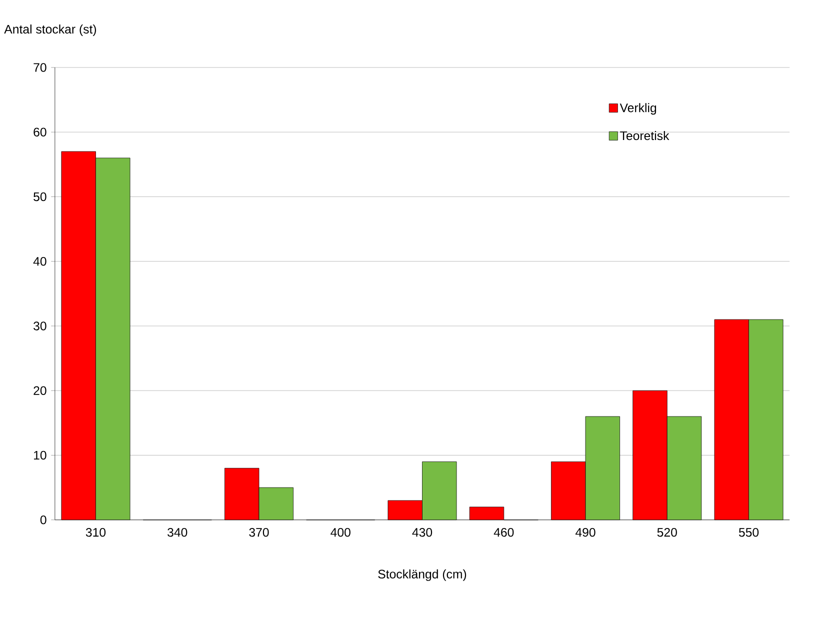 The image size is (838, 621). I want to click on y-tick-label: 70, so click(40, 67).